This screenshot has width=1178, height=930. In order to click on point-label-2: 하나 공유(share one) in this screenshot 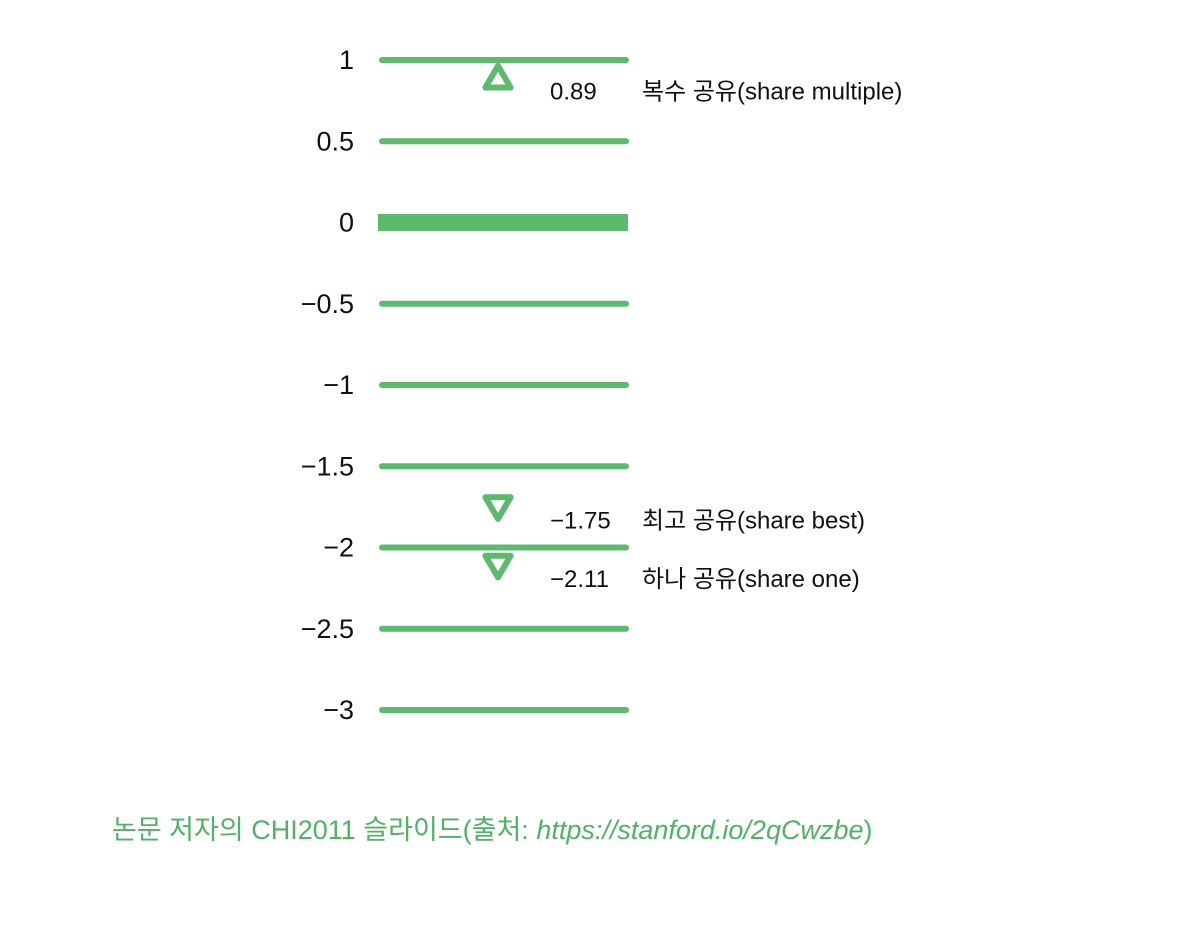, I will do `click(751, 579)`.